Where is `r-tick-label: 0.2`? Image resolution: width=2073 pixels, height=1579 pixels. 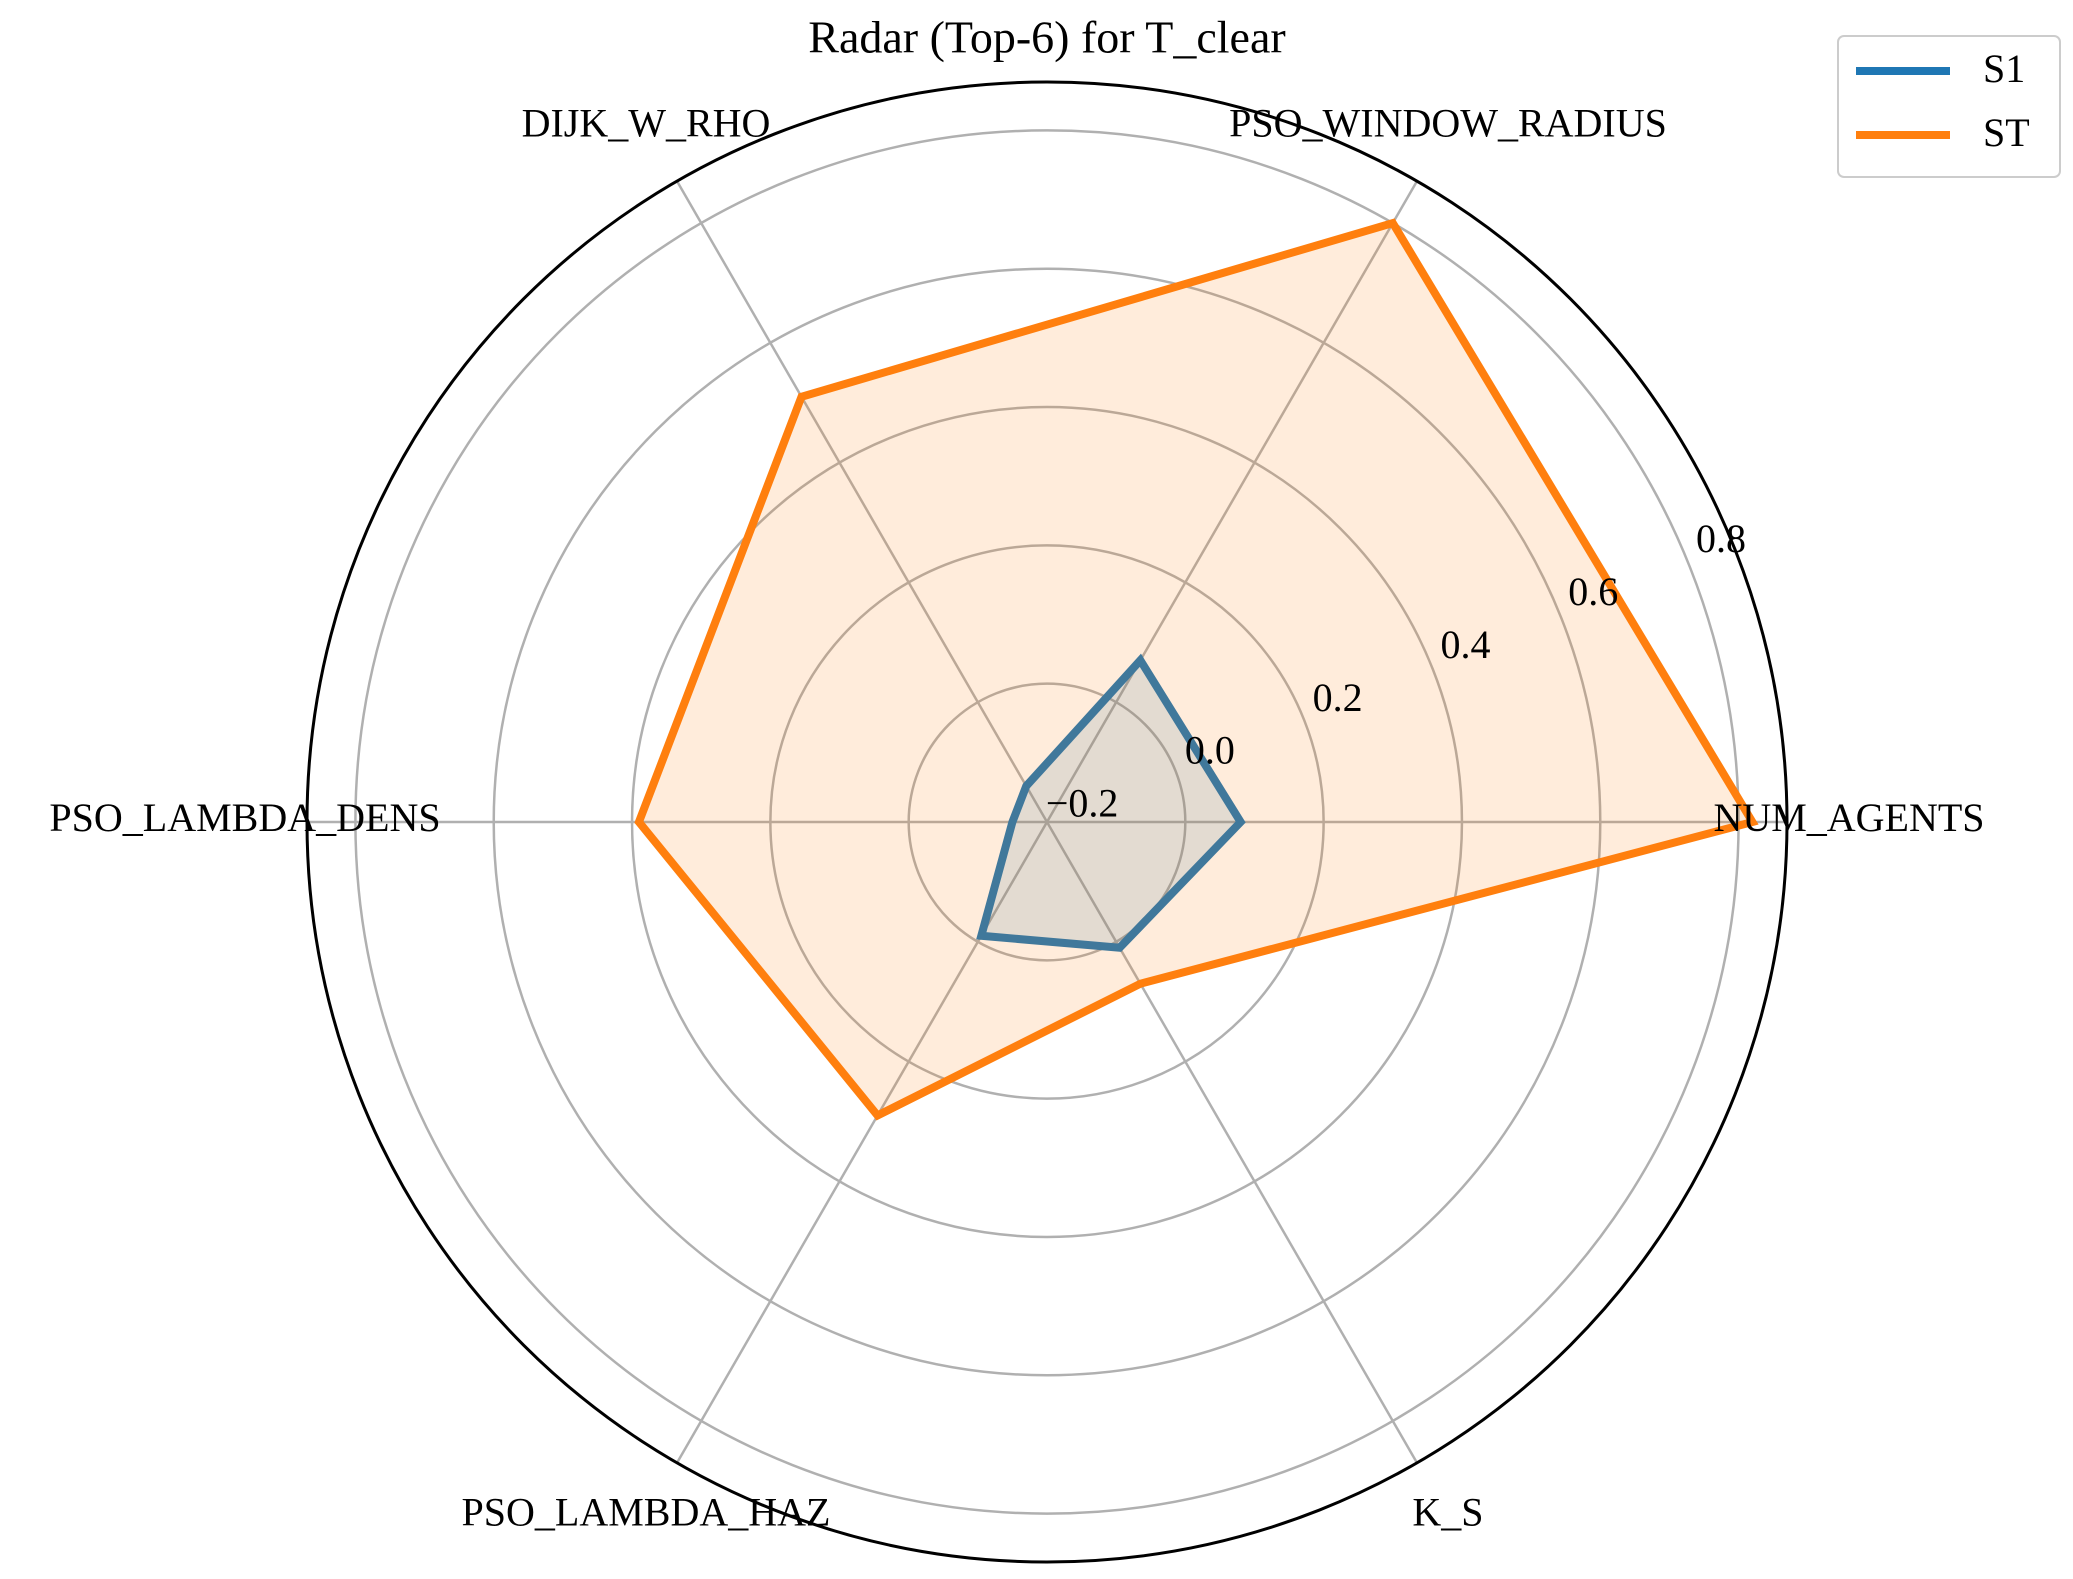 r-tick-label: 0.2 is located at coordinates (1338, 697).